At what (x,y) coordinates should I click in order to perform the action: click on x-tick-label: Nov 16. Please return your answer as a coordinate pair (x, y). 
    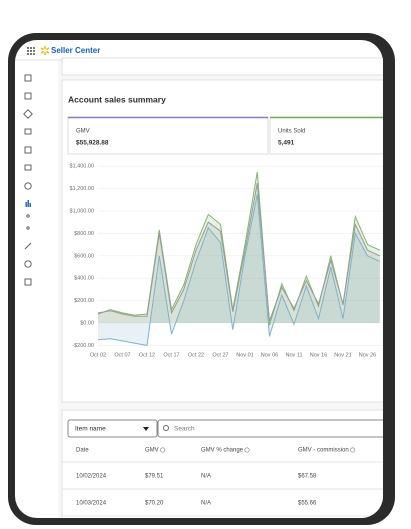
    Looking at the image, I should click on (318, 355).